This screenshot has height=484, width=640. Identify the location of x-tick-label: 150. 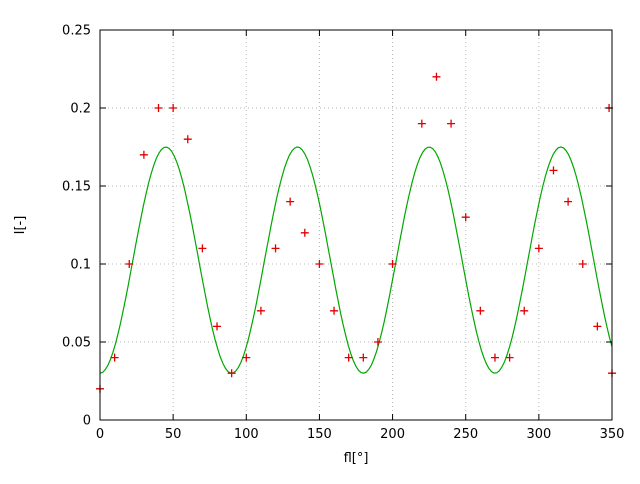
(319, 434).